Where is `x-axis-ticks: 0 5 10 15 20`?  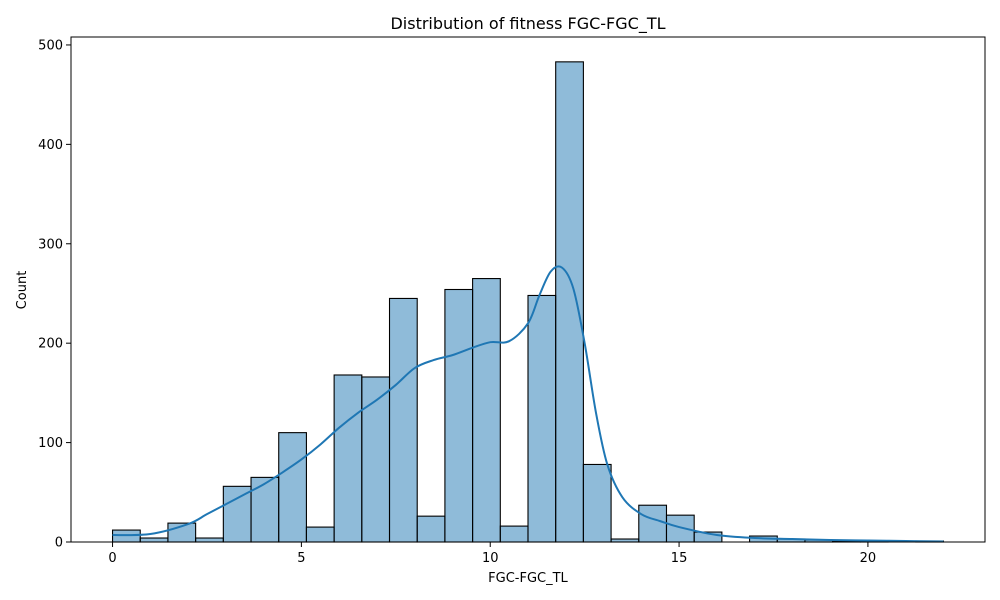
x-axis-ticks: 0 5 10 15 20 is located at coordinates (492, 554).